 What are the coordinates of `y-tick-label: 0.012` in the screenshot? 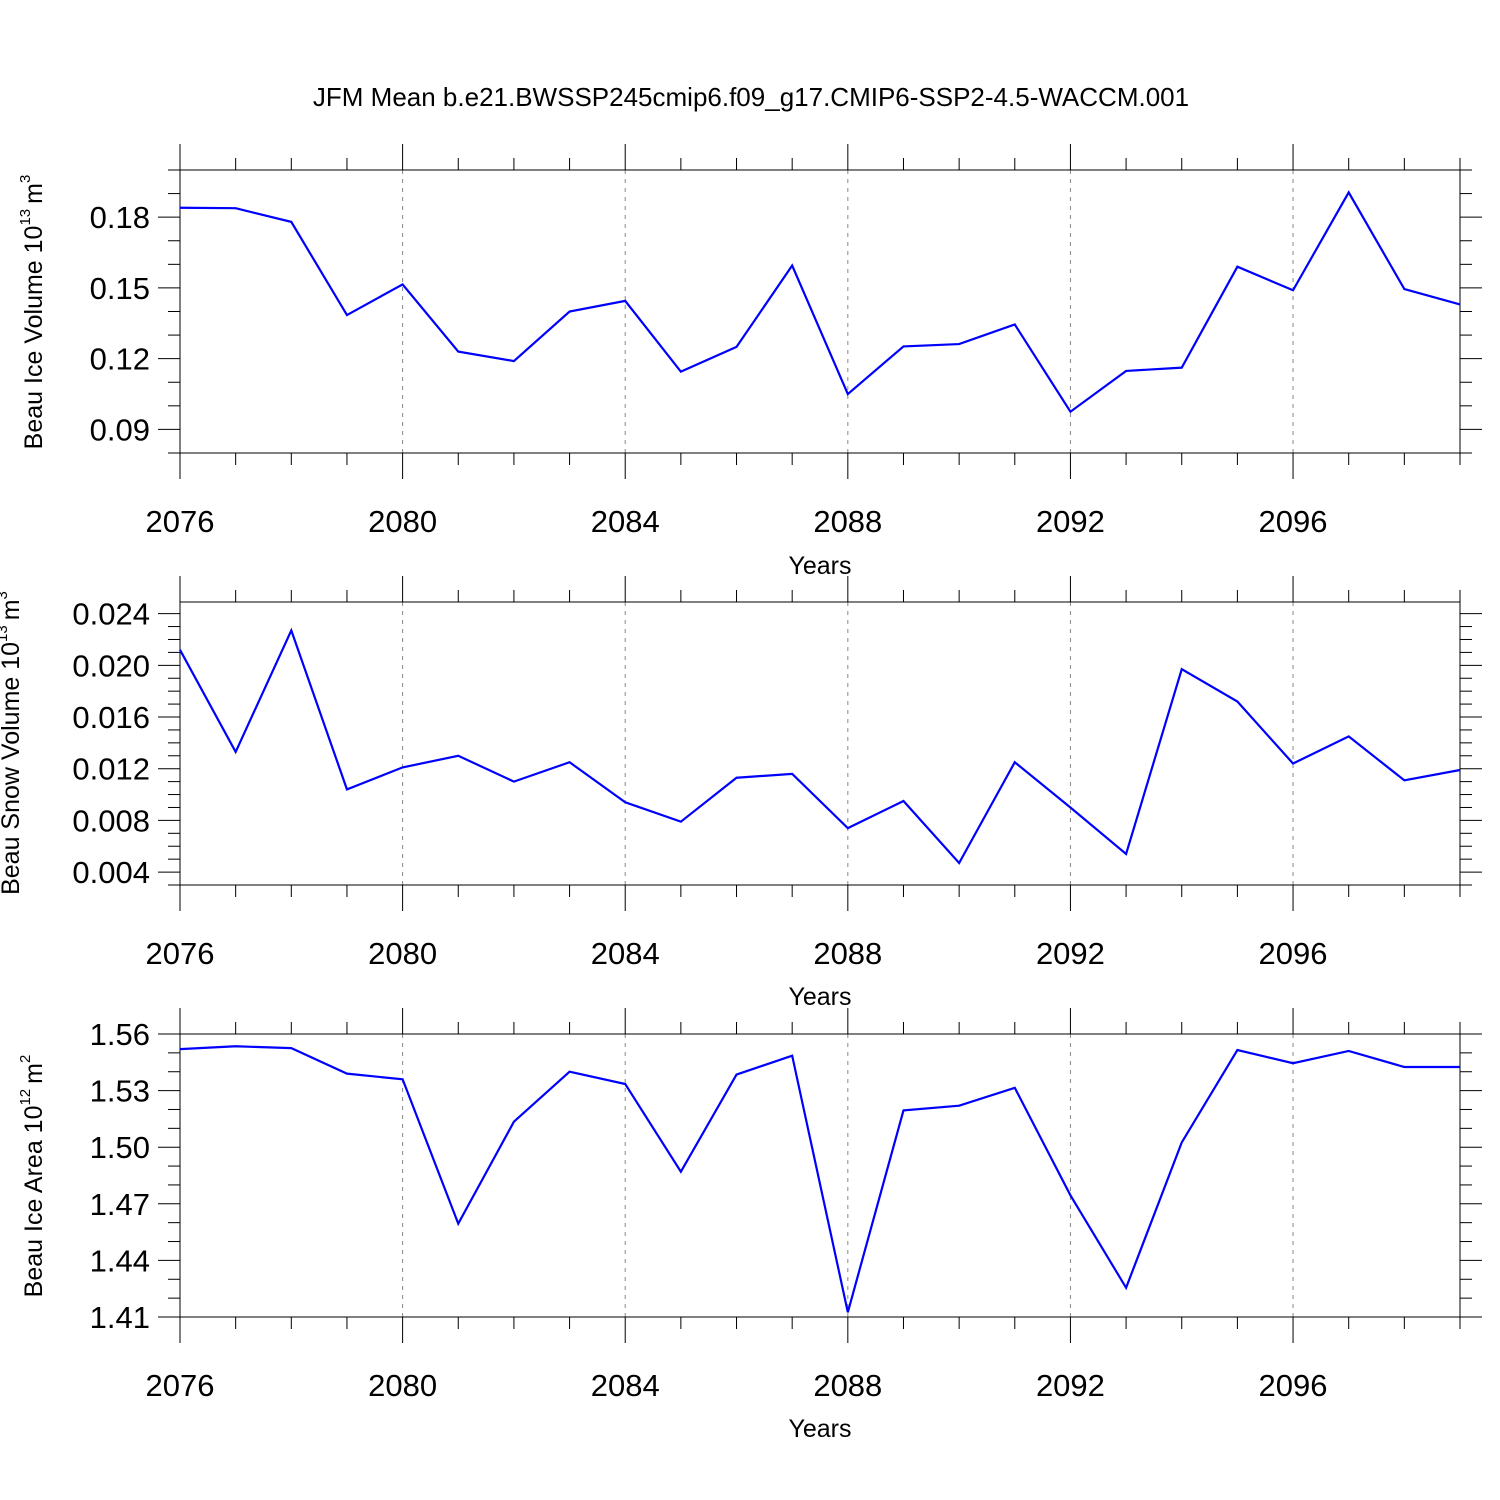 It's located at (111, 769).